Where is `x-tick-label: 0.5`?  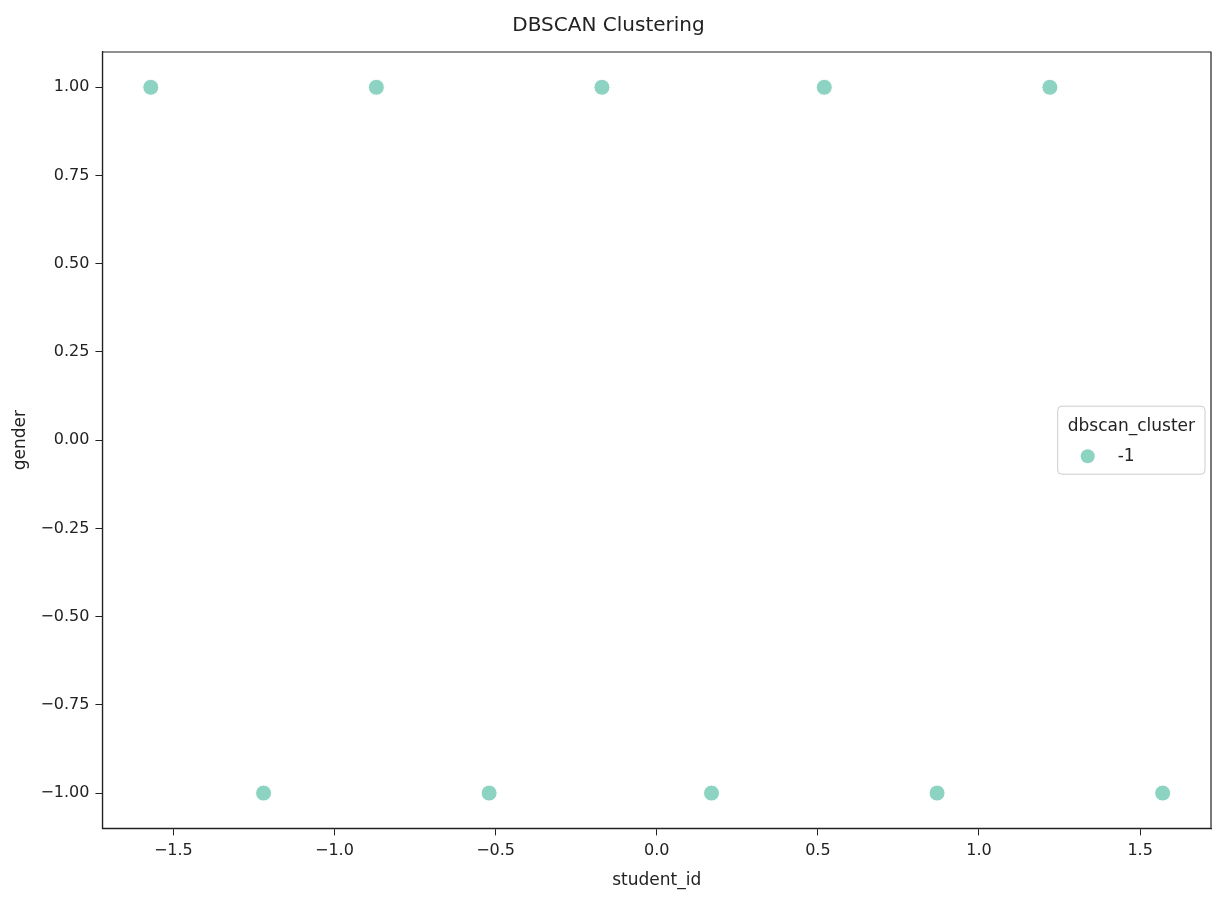
x-tick-label: 0.5 is located at coordinates (818, 850).